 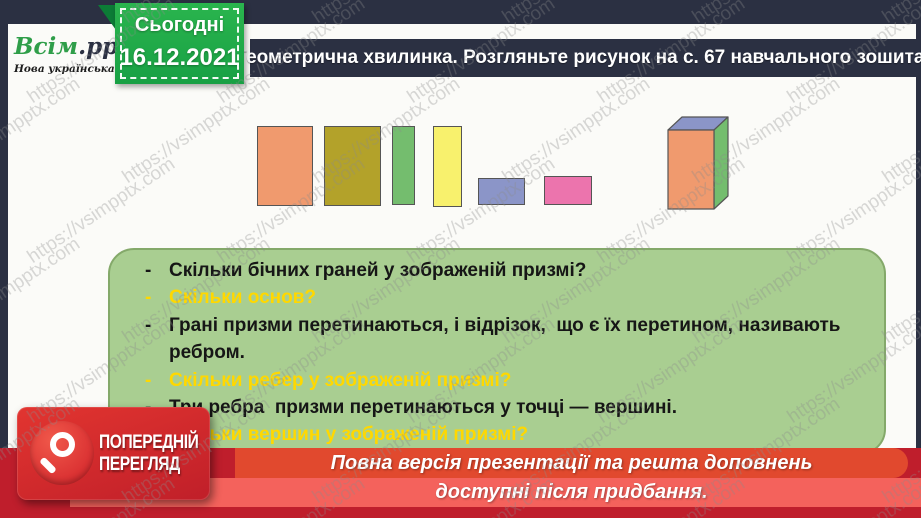 What do you see at coordinates (179, 57) in the screenshot?
I see `date-badge-date: 16.12.2021` at bounding box center [179, 57].